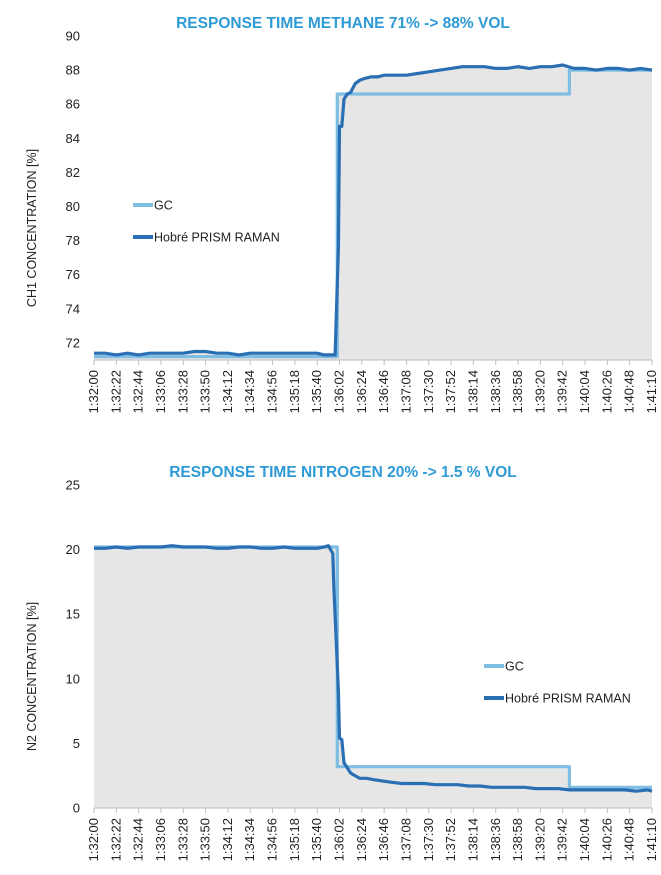 This screenshot has height=875, width=661. Describe the element at coordinates (73, 206) in the screenshot. I see `y-tick-label: 80` at that location.